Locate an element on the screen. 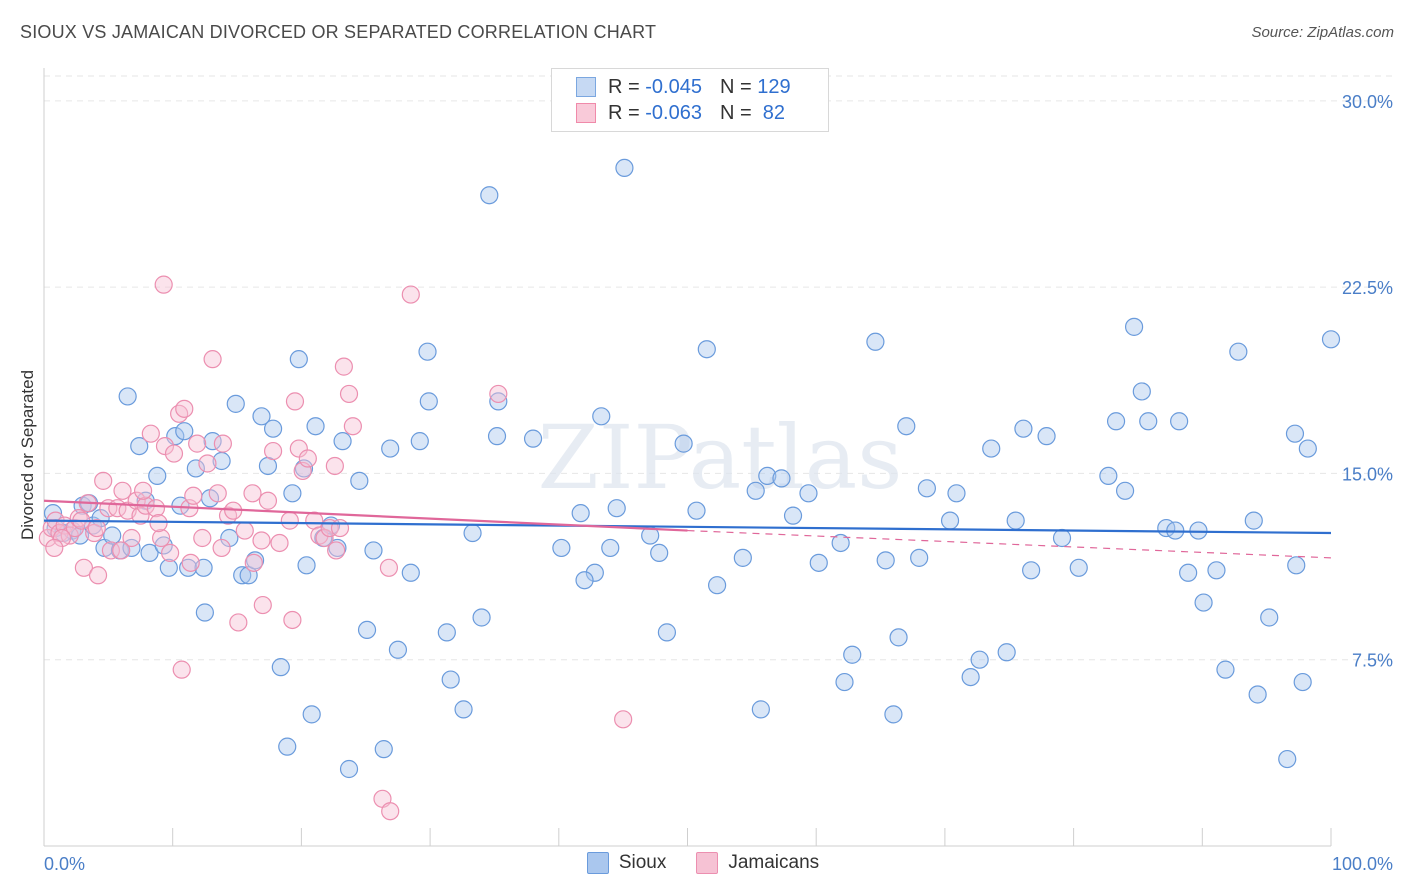 This screenshot has width=1406, height=892. legend-label-sioux: Sioux is located at coordinates (642, 862).